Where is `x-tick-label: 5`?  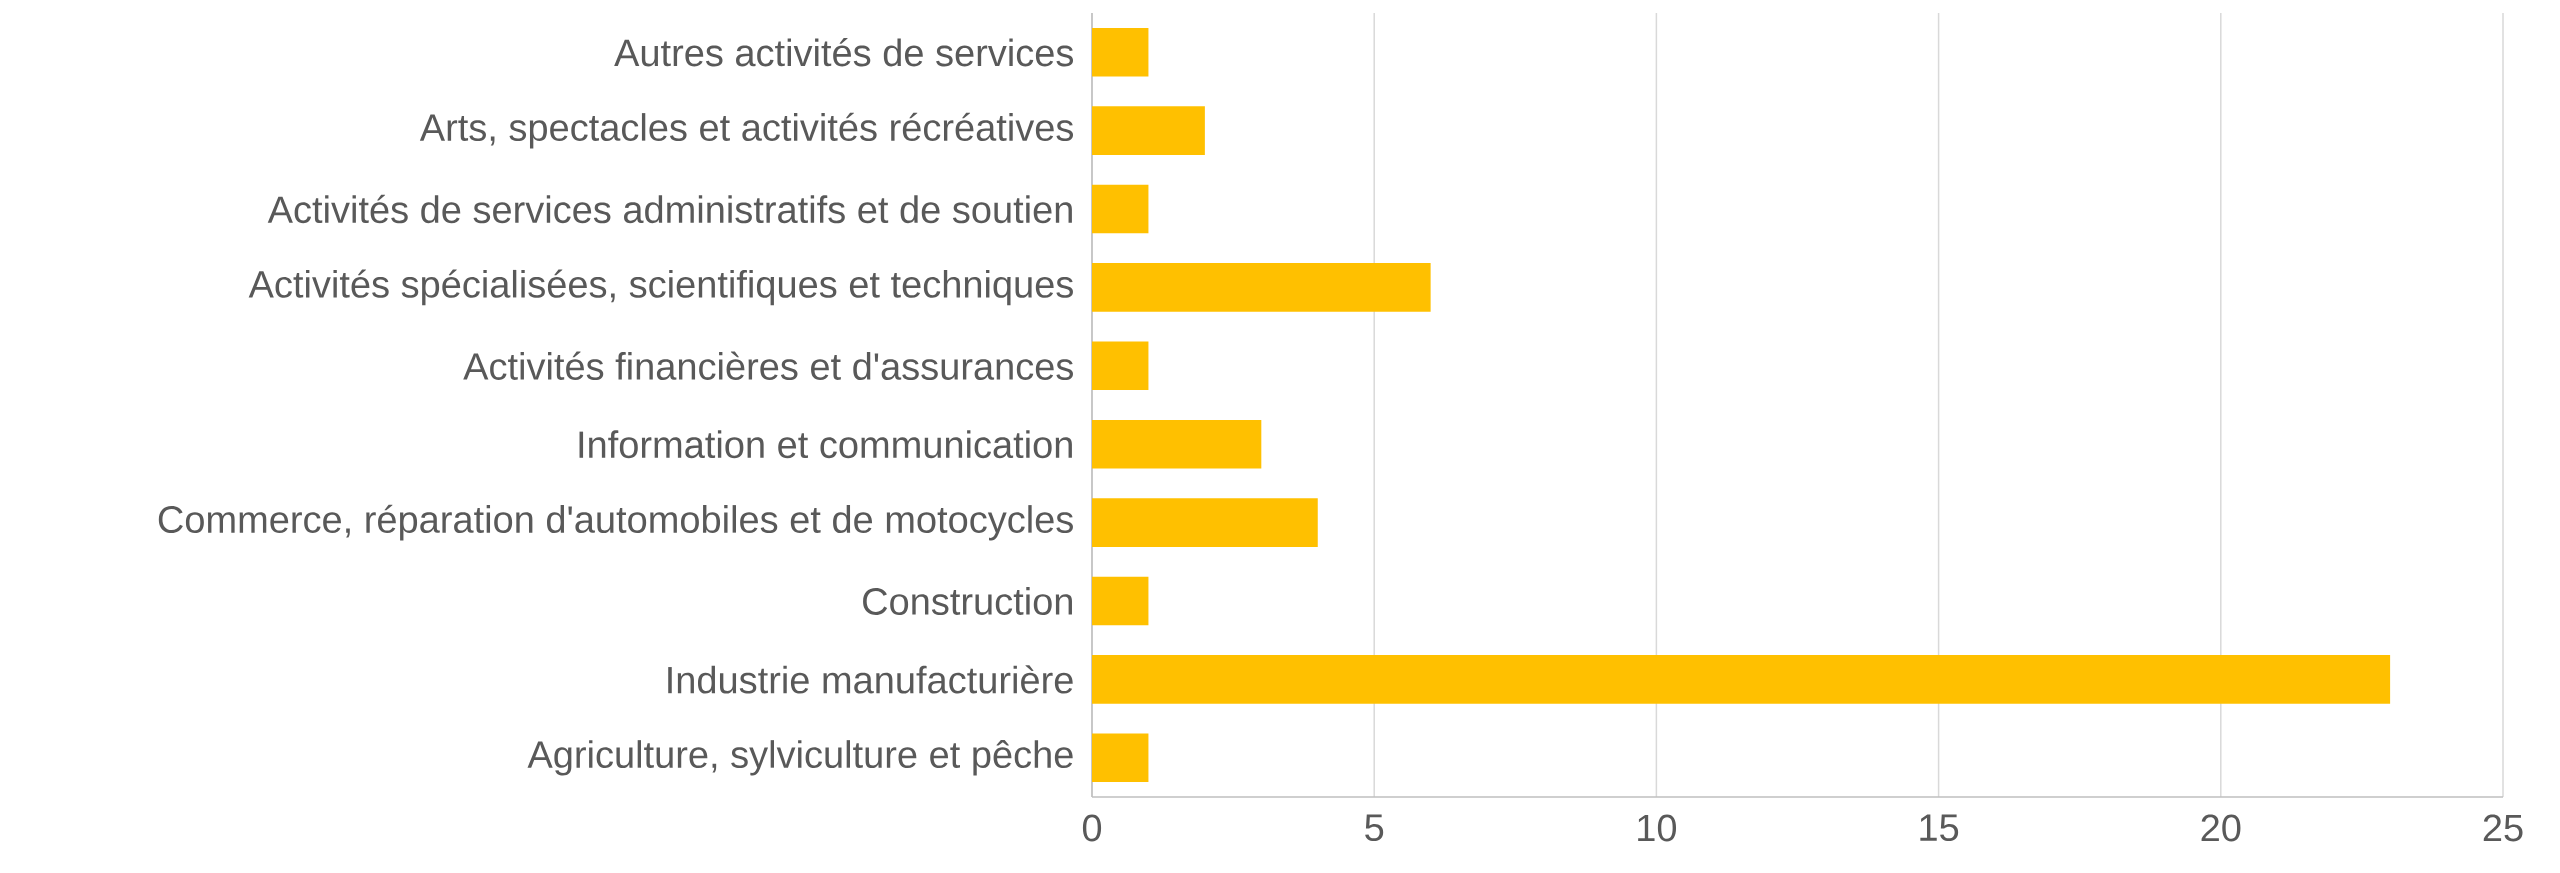 x-tick-label: 5 is located at coordinates (1374, 828).